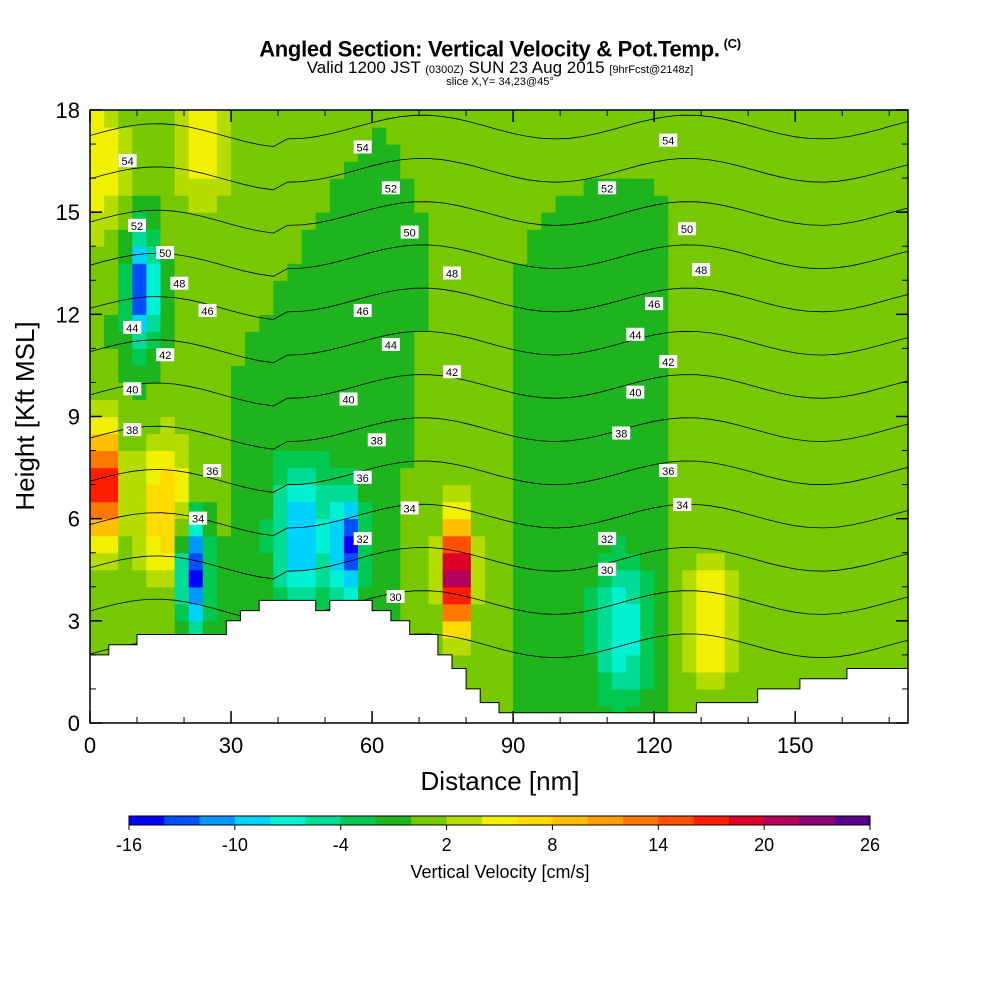 Image resolution: width=1000 pixels, height=1000 pixels. I want to click on theta-contour-label: 54, so click(668, 140).